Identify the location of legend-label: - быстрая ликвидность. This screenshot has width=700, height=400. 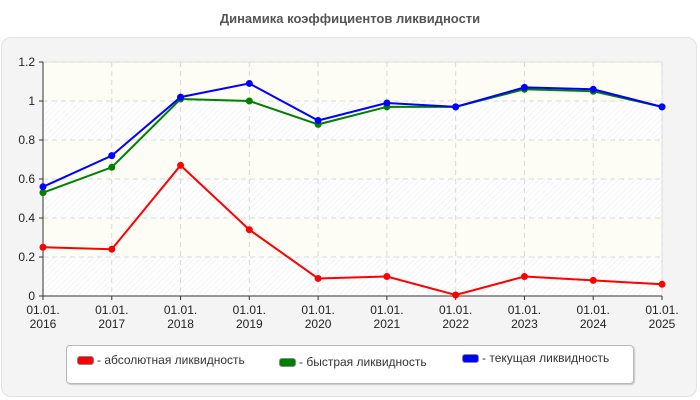
(363, 362).